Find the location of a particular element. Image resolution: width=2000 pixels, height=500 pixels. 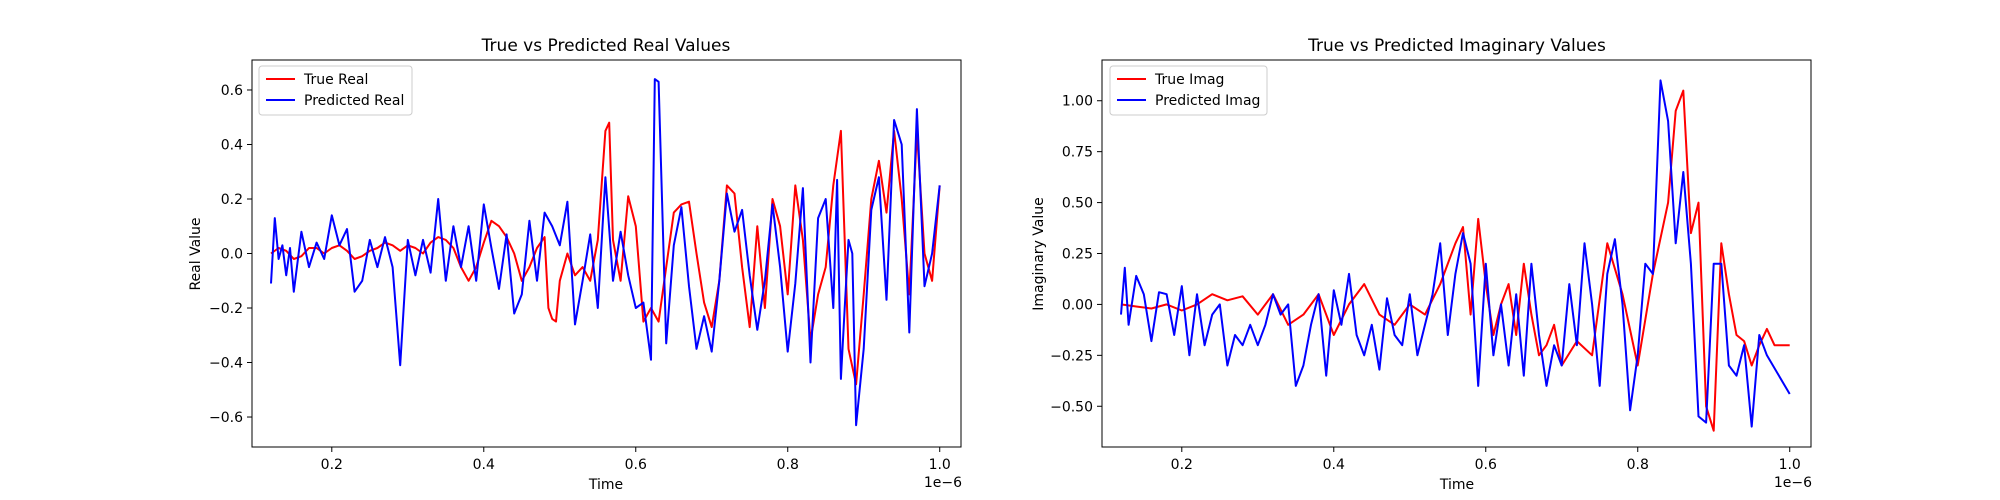

y-tick-label: −0.25 is located at coordinates (1071, 356).